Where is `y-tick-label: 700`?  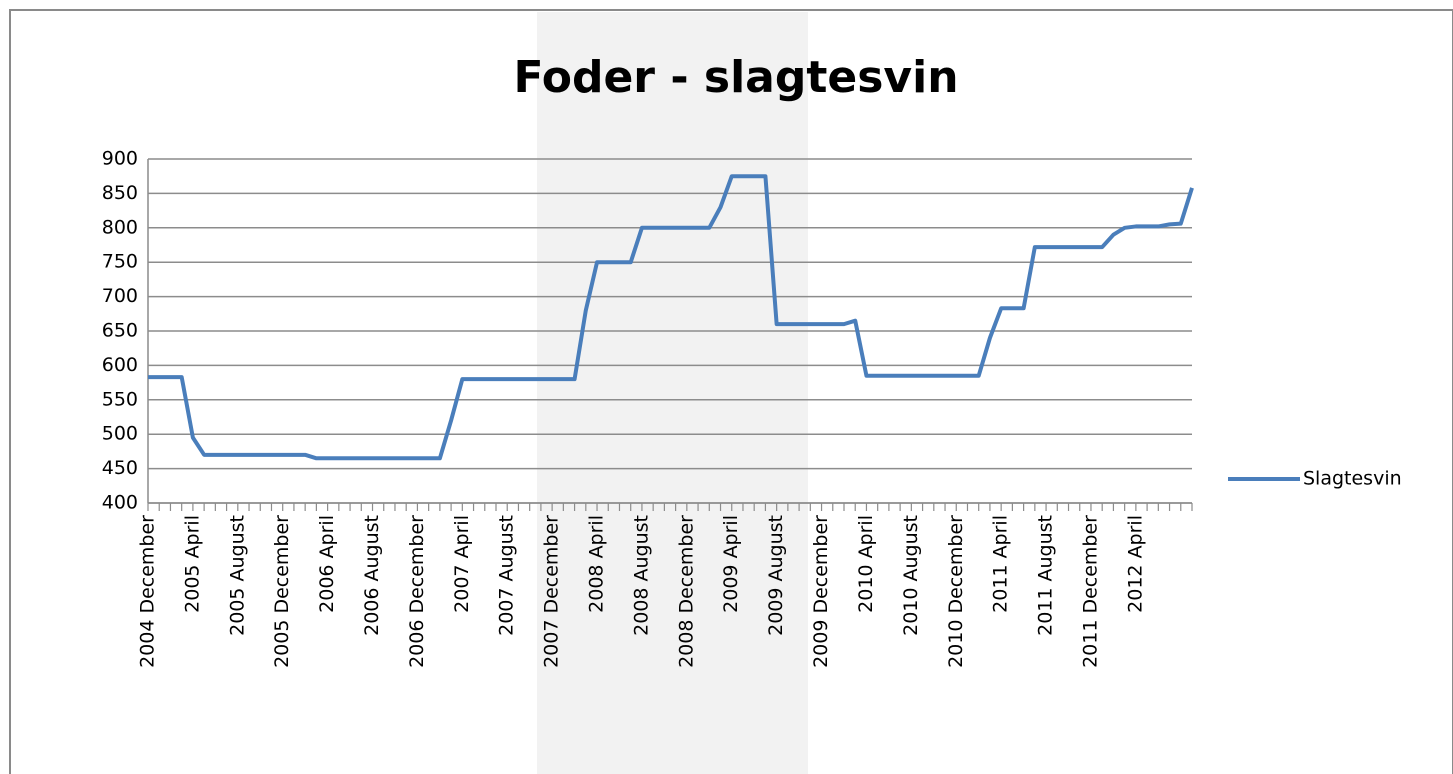 y-tick-label: 700 is located at coordinates (120, 296).